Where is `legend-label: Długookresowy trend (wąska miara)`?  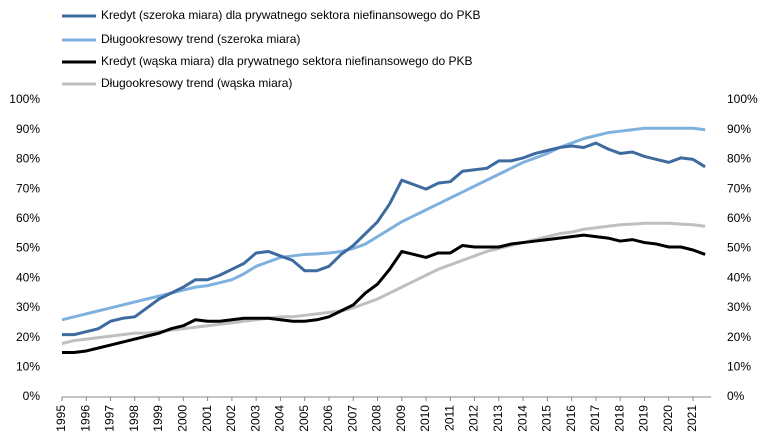 legend-label: Długookresowy trend (wąska miara) is located at coordinates (196, 83).